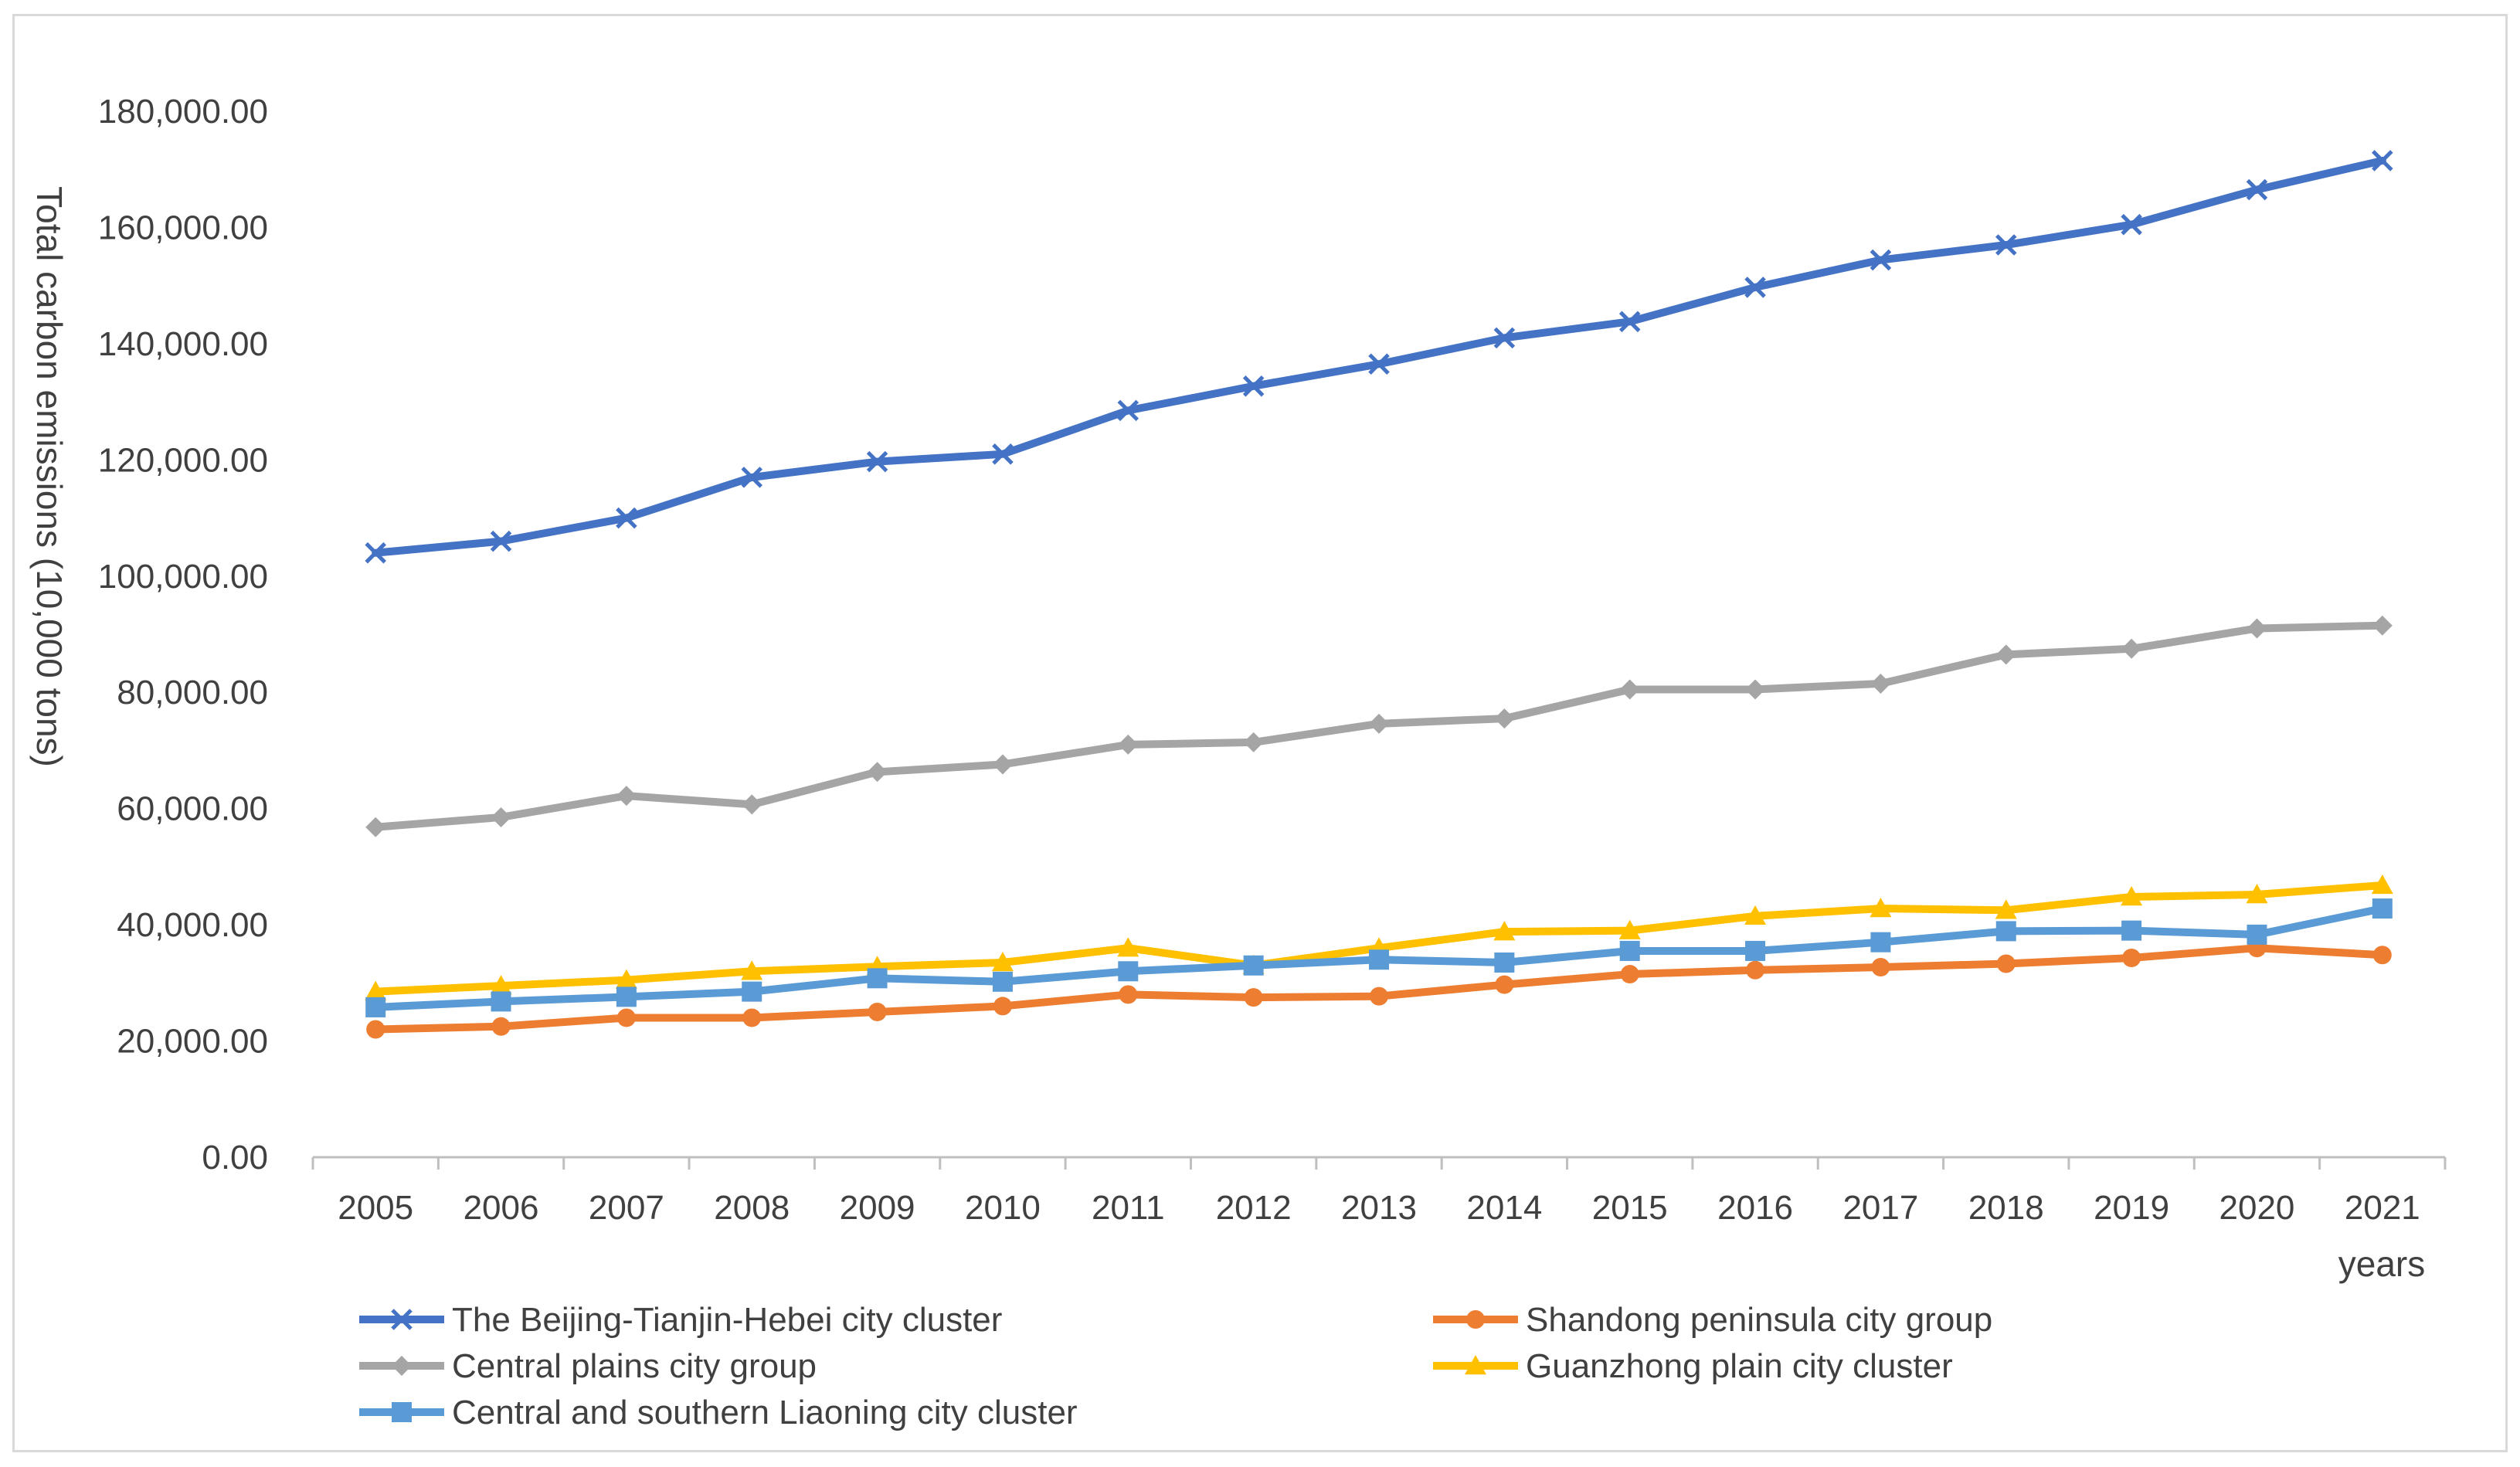 The image size is (2520, 1467). What do you see at coordinates (183, 227) in the screenshot?
I see `y-tick-label: 160,000.00` at bounding box center [183, 227].